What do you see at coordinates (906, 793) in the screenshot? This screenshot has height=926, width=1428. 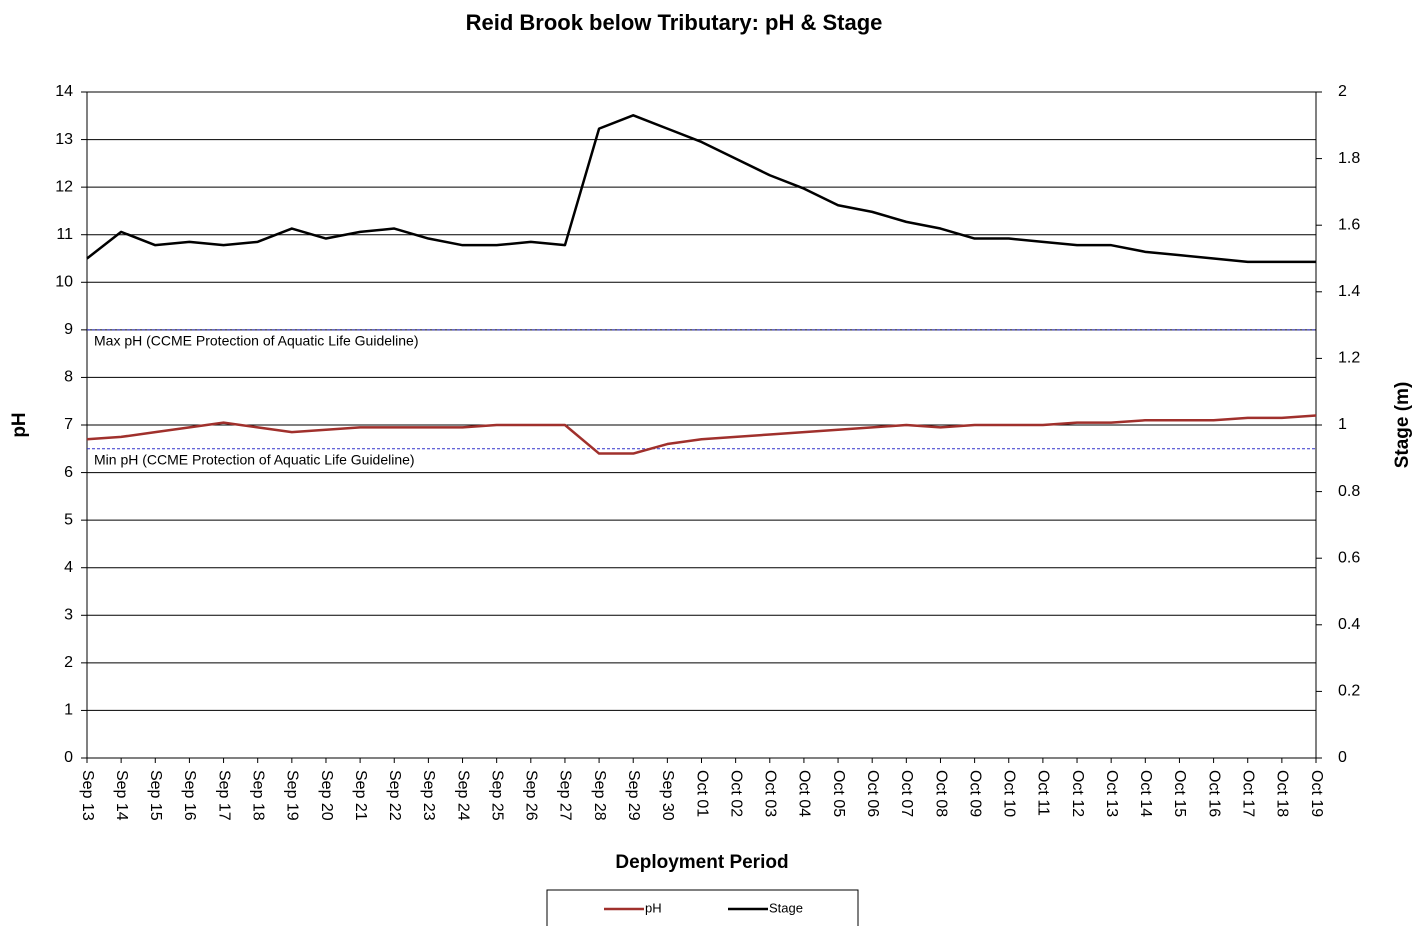 I see `x-tick-label: Oct 07` at bounding box center [906, 793].